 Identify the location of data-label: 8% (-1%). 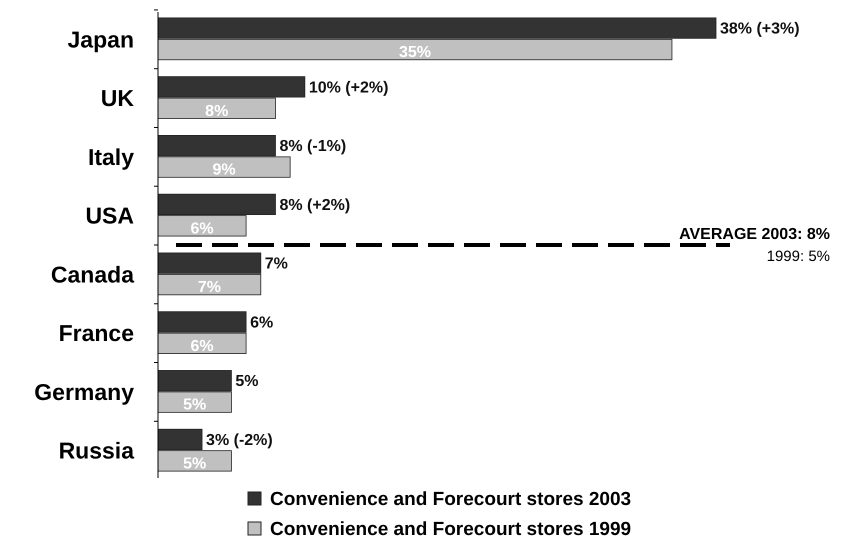
(312, 147).